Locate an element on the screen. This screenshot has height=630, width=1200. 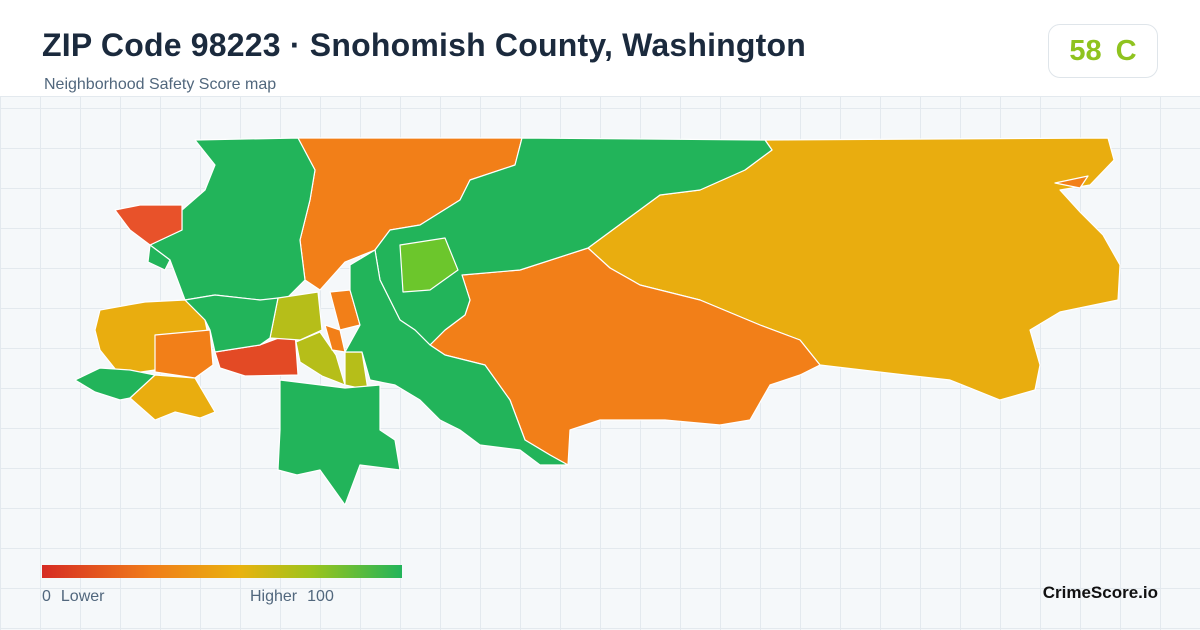
brand-logo-text: CrimeScore.io is located at coordinates (1100, 592).